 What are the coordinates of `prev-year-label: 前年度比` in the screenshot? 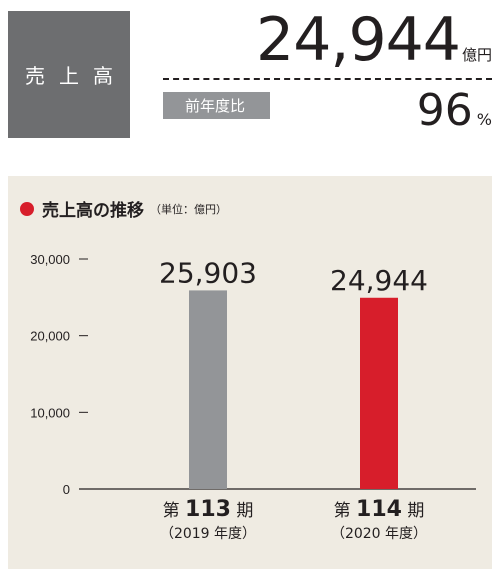 It's located at (215, 106).